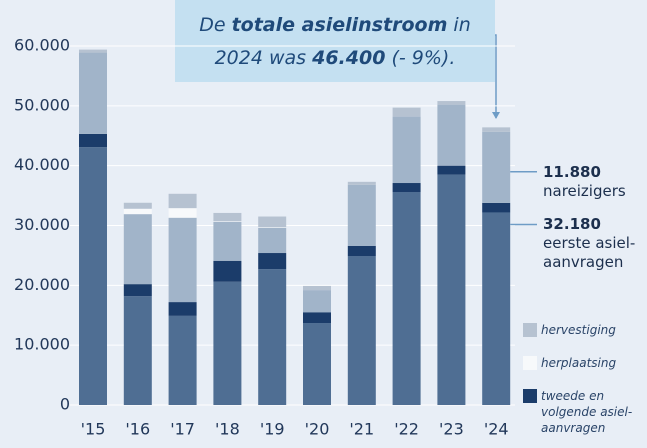 The width and height of the screenshot is (647, 448). What do you see at coordinates (42, 164) in the screenshot?
I see `y-tick-label: 40.000` at bounding box center [42, 164].